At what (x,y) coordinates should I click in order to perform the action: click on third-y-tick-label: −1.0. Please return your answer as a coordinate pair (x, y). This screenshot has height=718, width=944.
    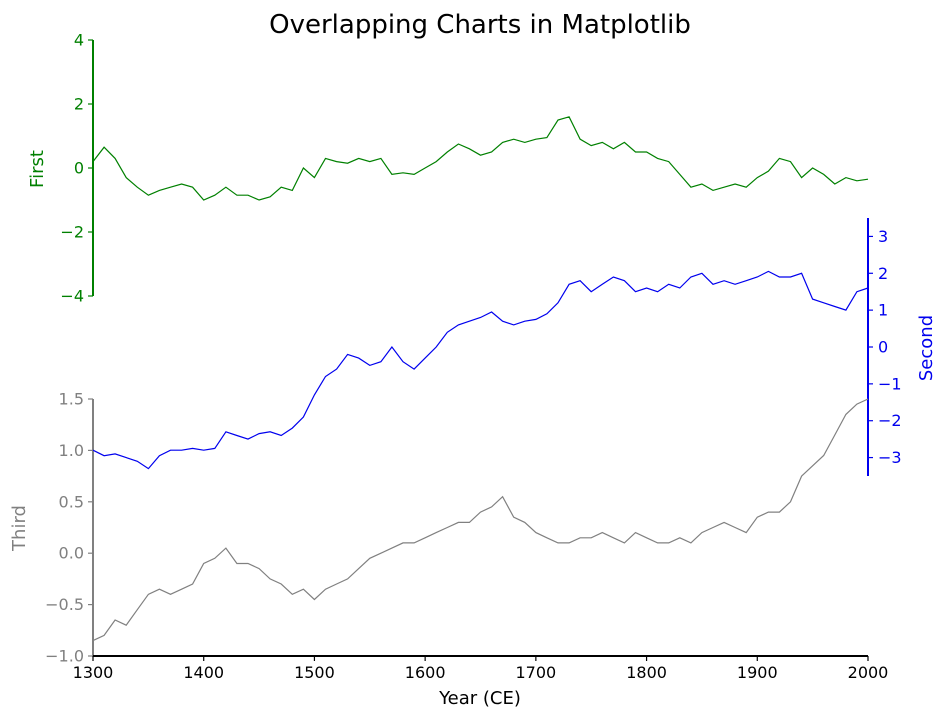
    Looking at the image, I should click on (64, 656).